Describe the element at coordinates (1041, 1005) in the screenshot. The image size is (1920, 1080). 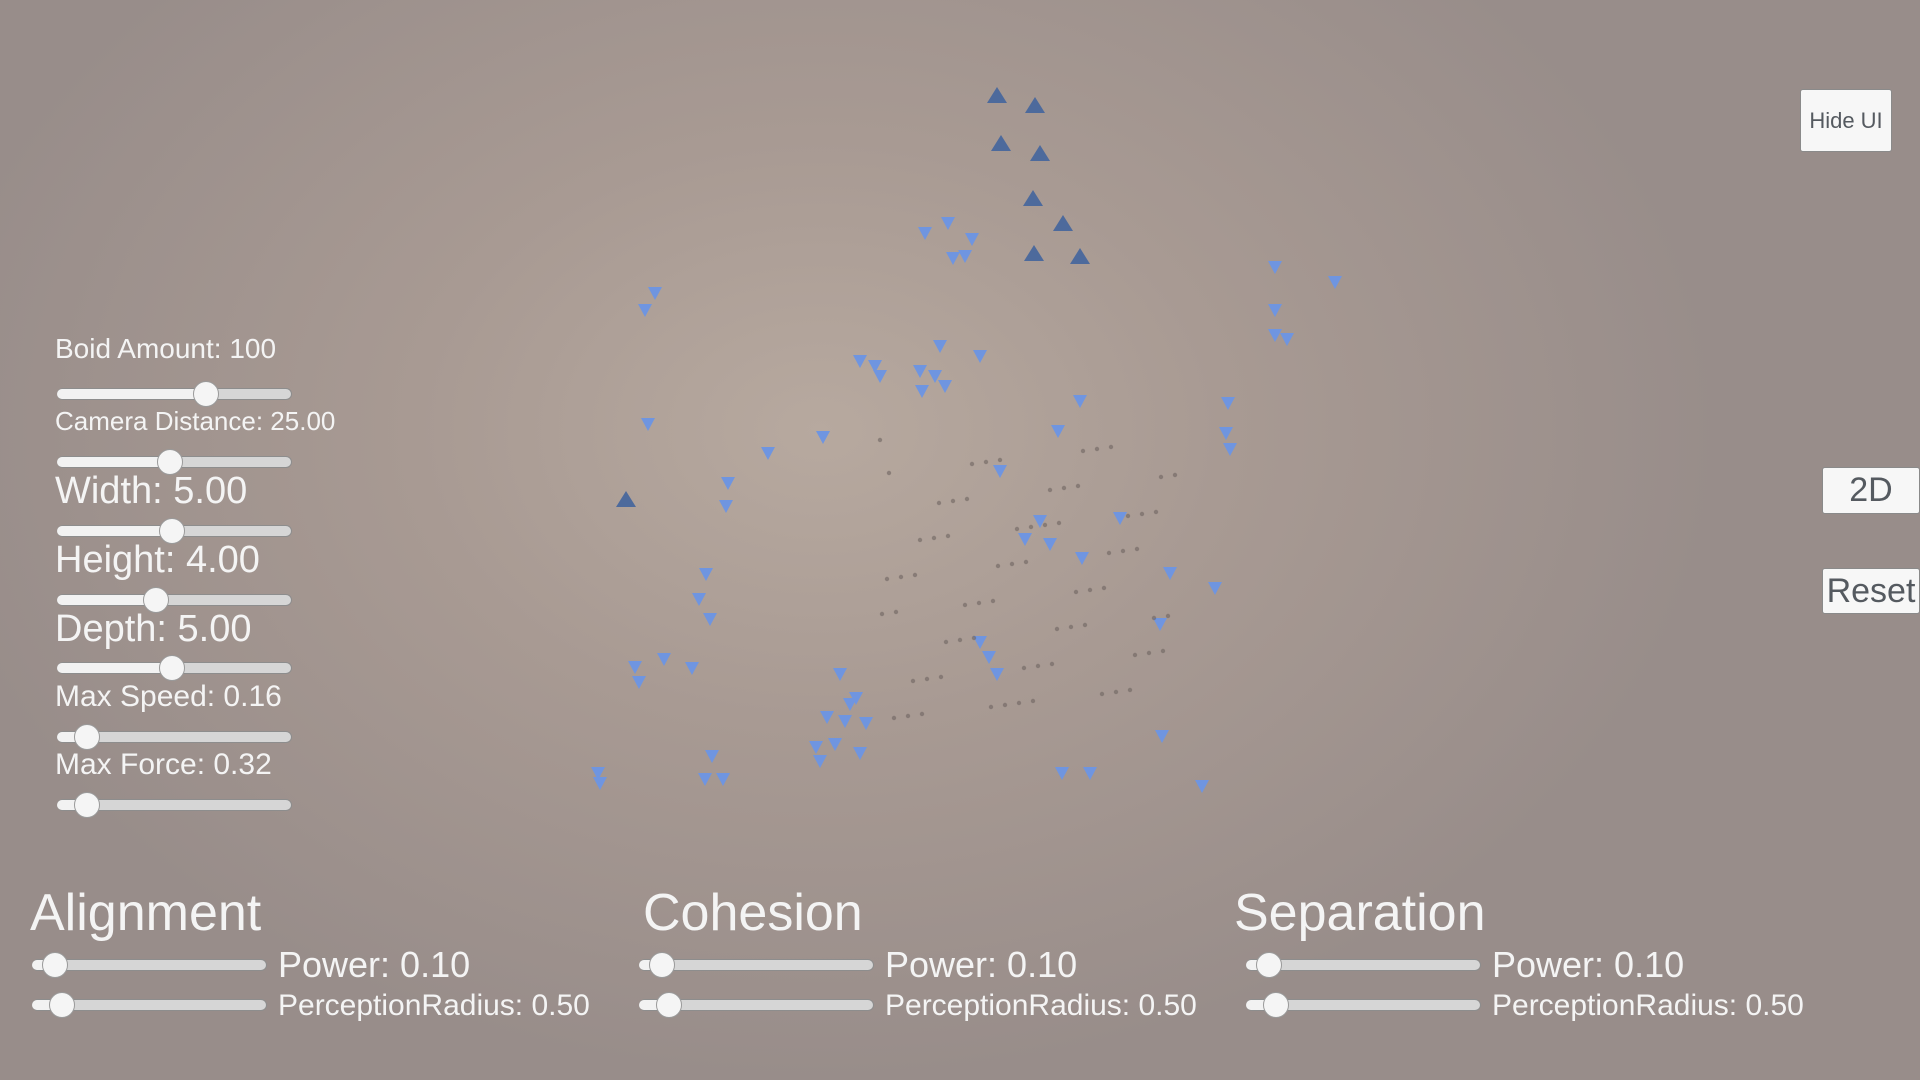
I see `cohesion-perception-radius-label: PerceptionRadius: 0.50` at that location.